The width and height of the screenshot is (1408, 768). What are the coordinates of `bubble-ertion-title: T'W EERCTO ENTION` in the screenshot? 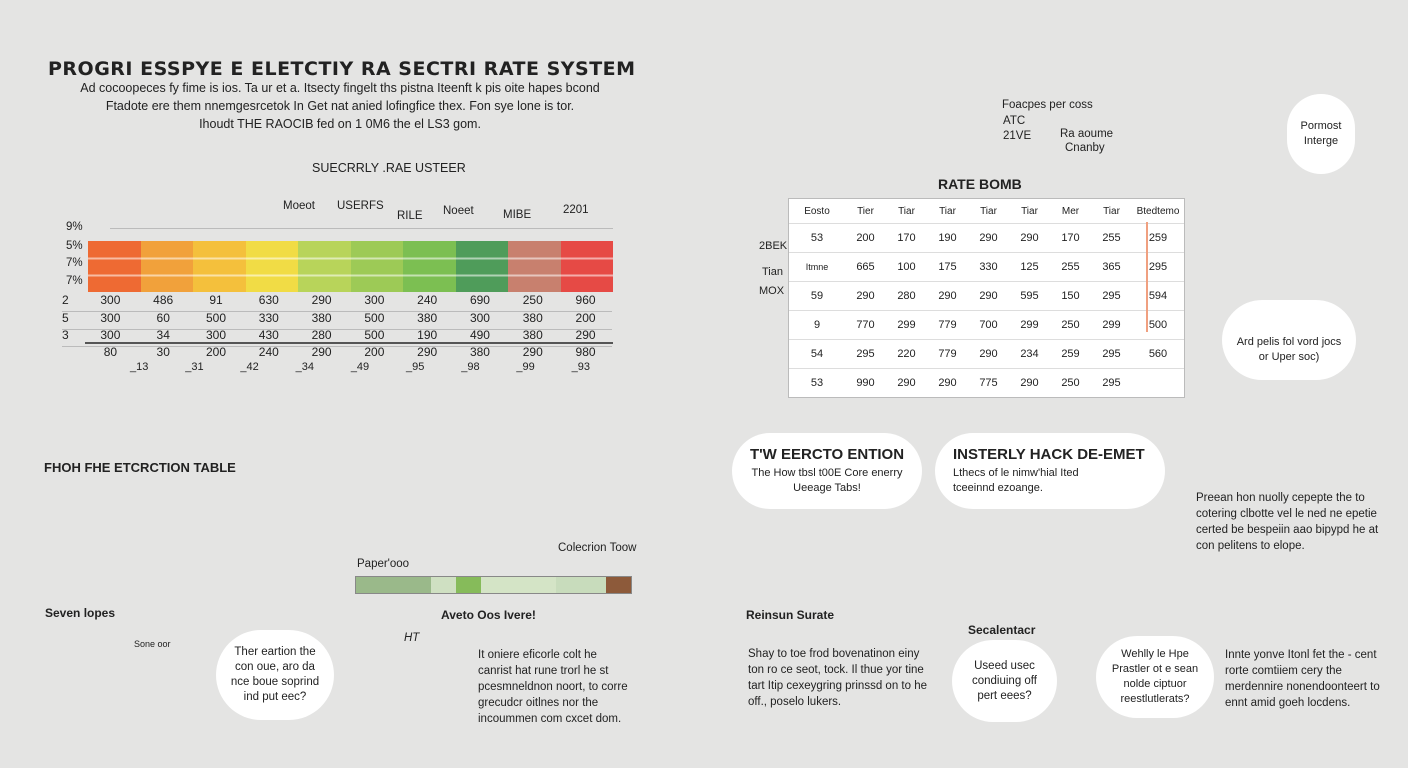 It's located at (827, 454).